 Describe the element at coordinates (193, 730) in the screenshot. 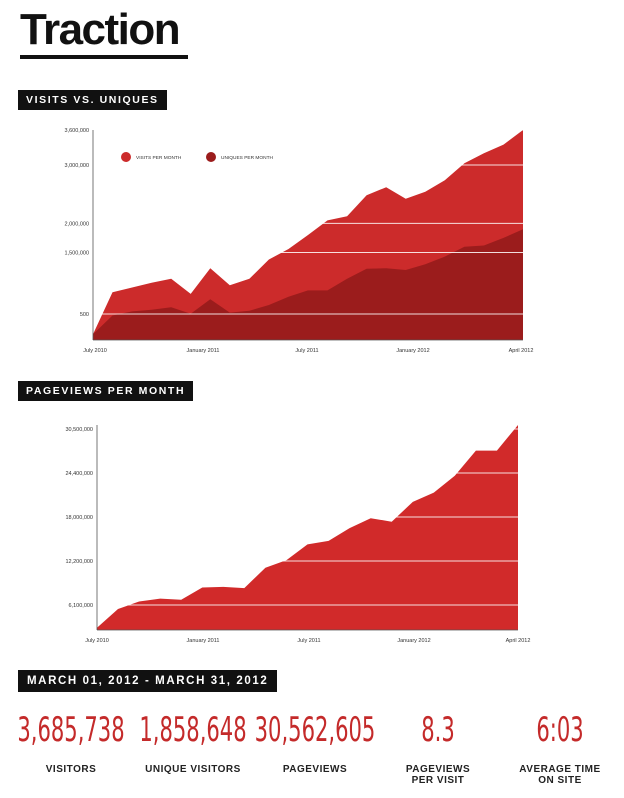

I see `stat-value: 1,858,648` at that location.